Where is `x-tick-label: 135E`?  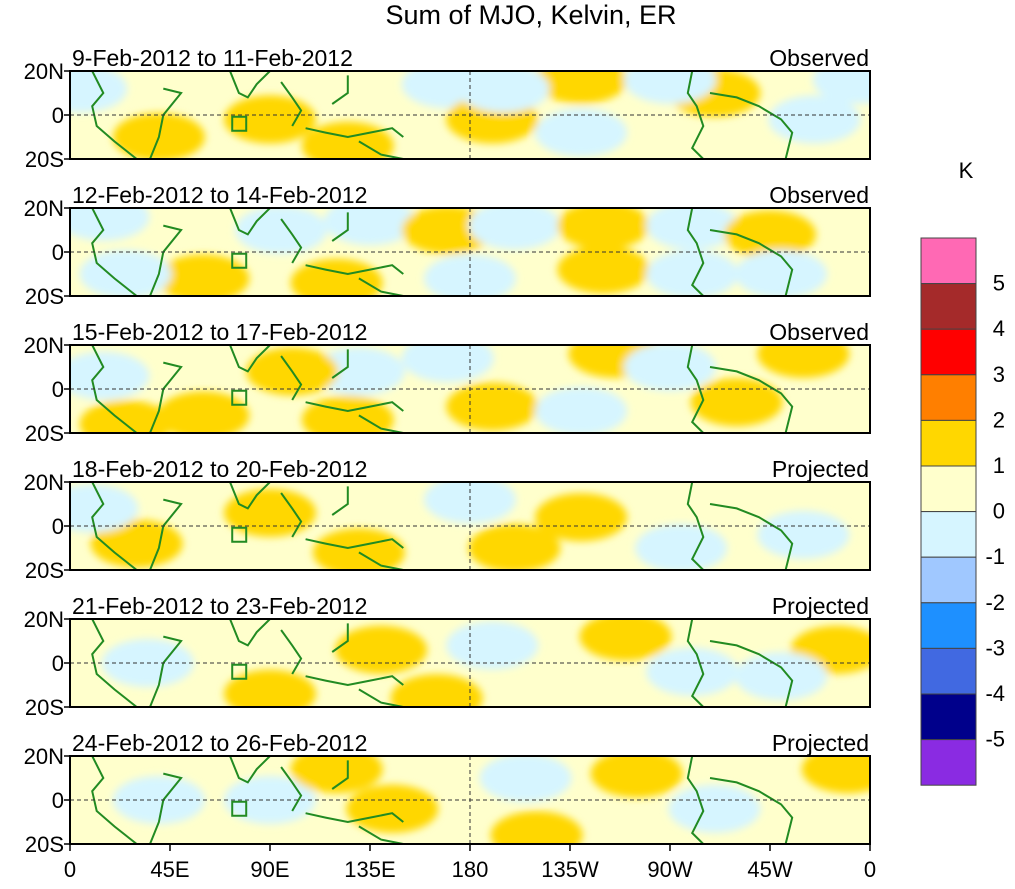 x-tick-label: 135E is located at coordinates (369, 869).